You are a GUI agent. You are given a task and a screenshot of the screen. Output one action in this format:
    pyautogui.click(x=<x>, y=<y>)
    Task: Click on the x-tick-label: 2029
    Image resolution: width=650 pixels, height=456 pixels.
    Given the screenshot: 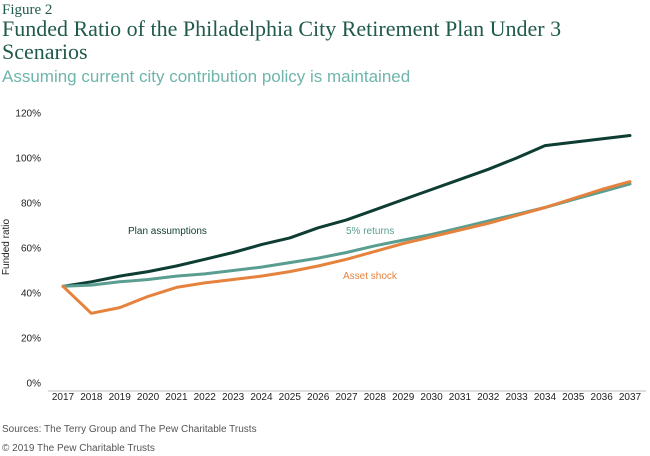 What is the action you would take?
    pyautogui.click(x=403, y=397)
    